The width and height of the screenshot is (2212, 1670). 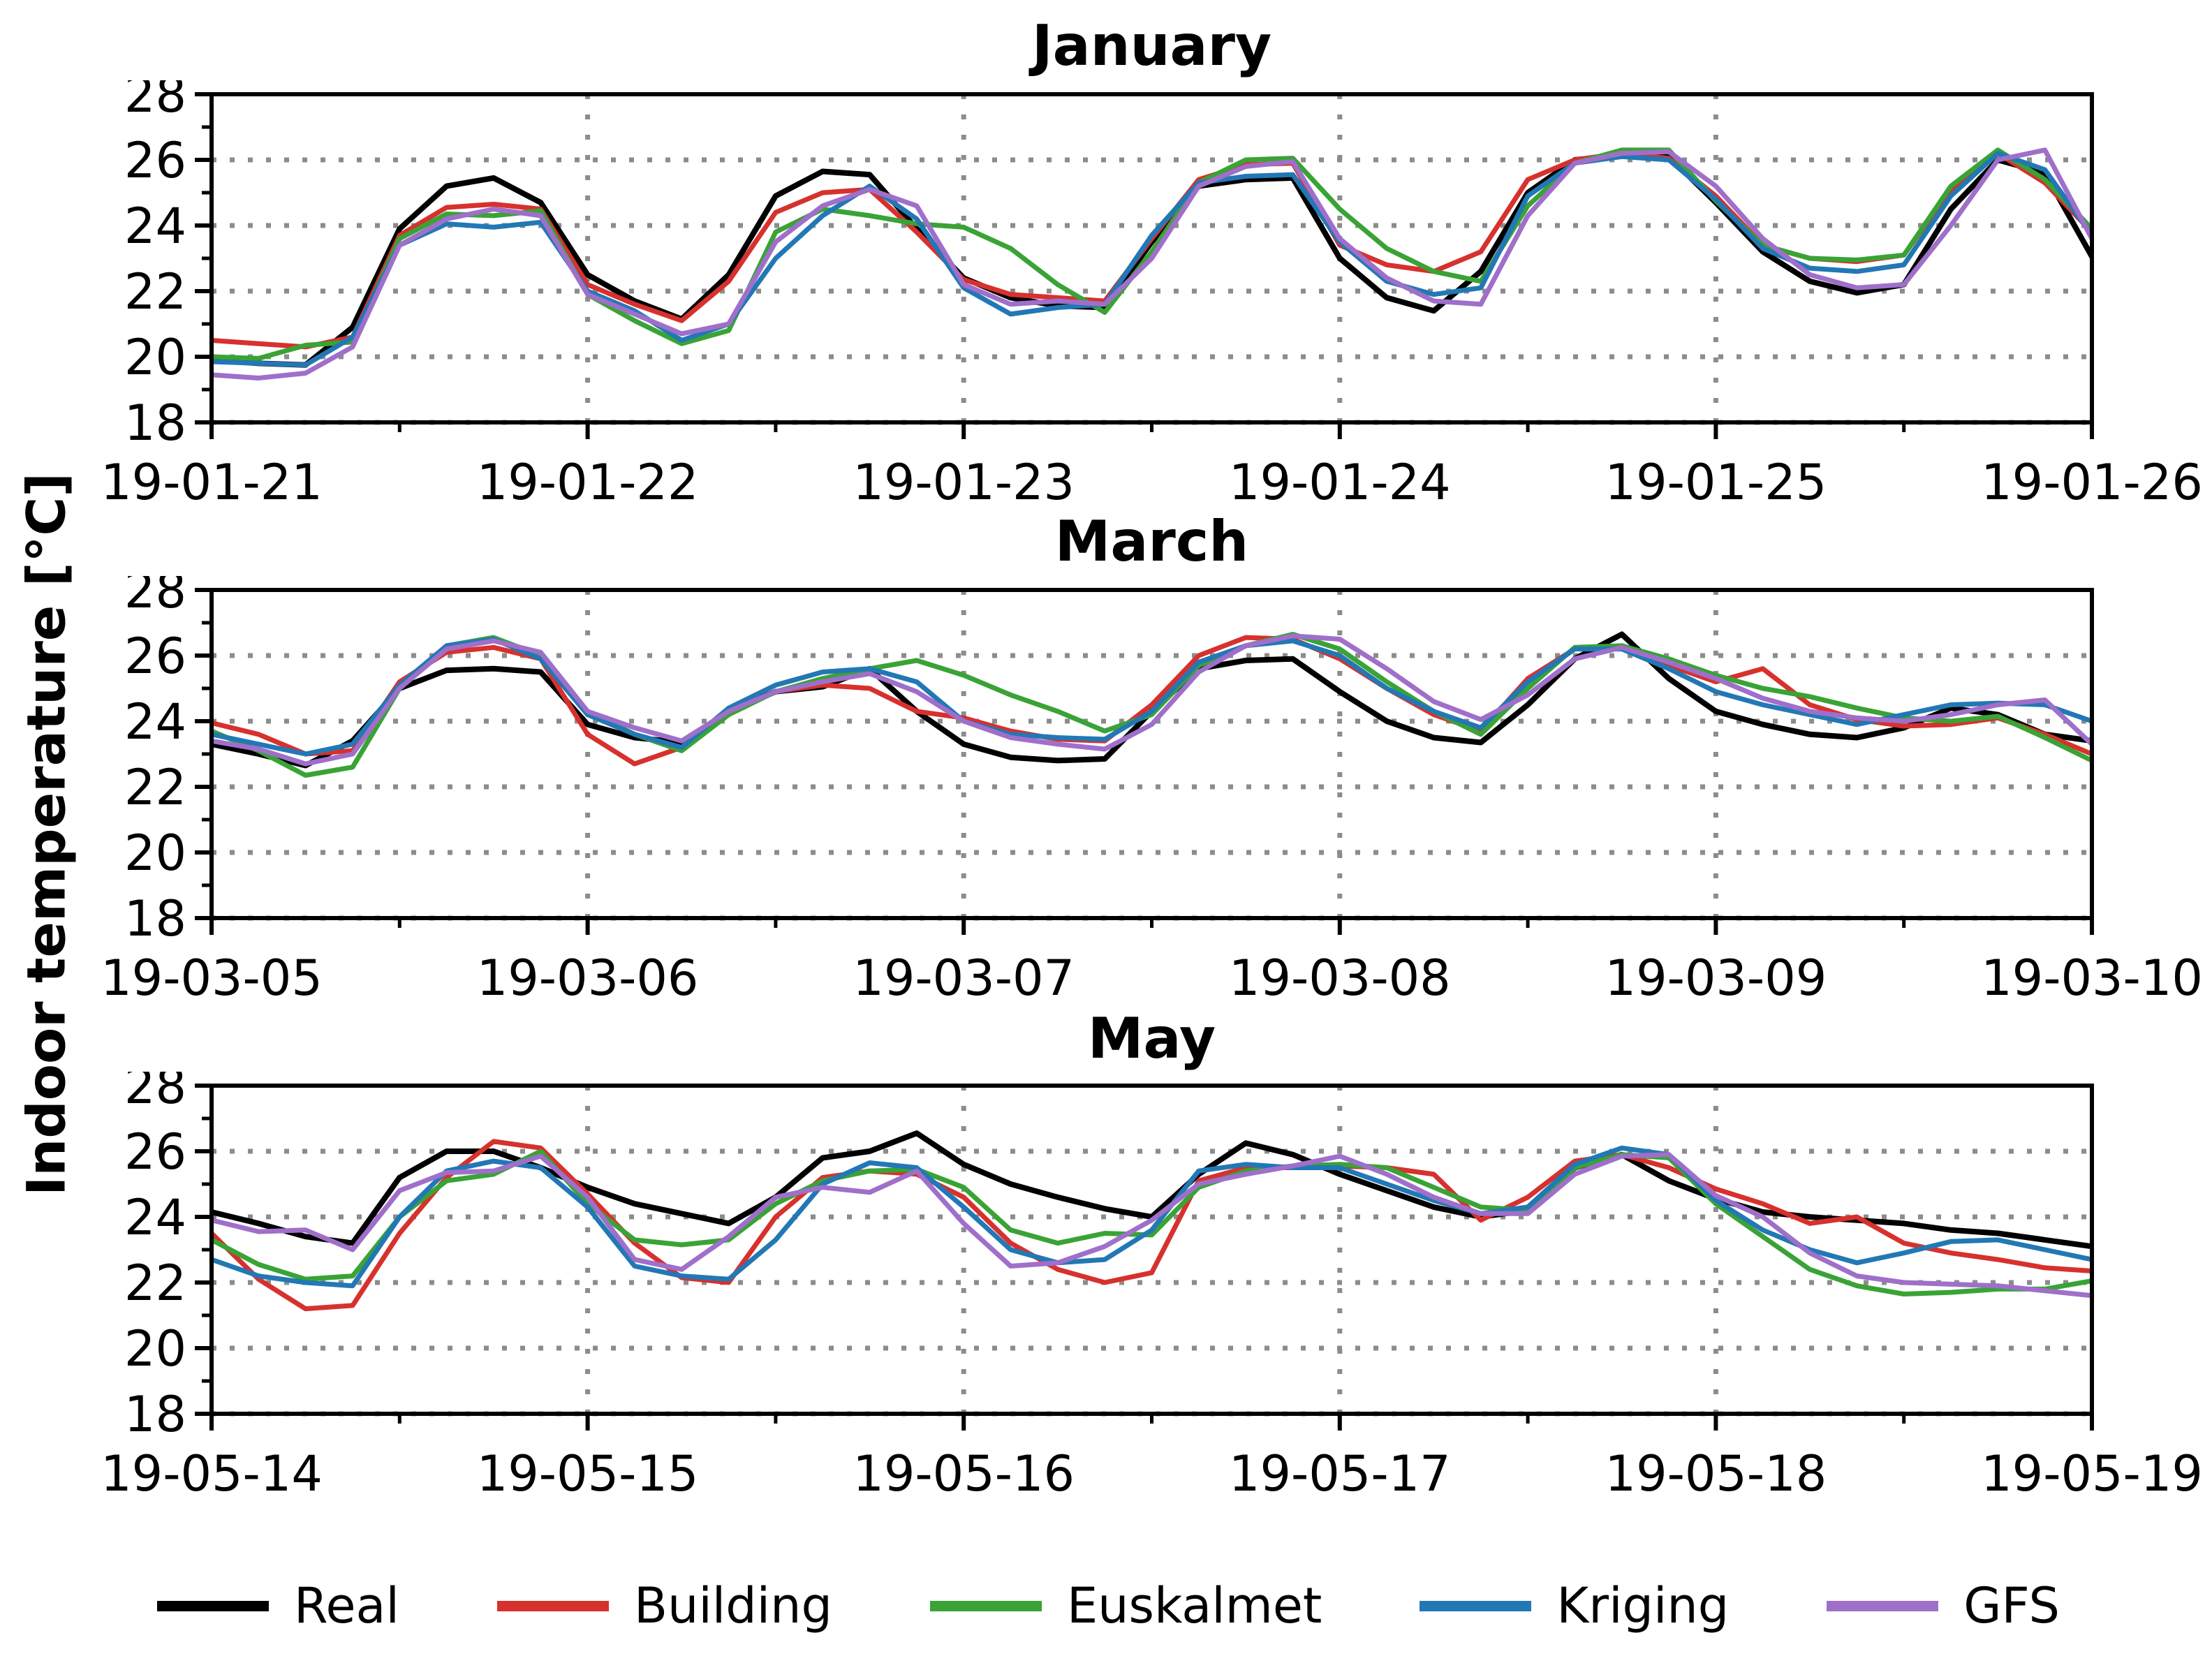 I want to click on chart-title-january: January, so click(x=1151, y=45).